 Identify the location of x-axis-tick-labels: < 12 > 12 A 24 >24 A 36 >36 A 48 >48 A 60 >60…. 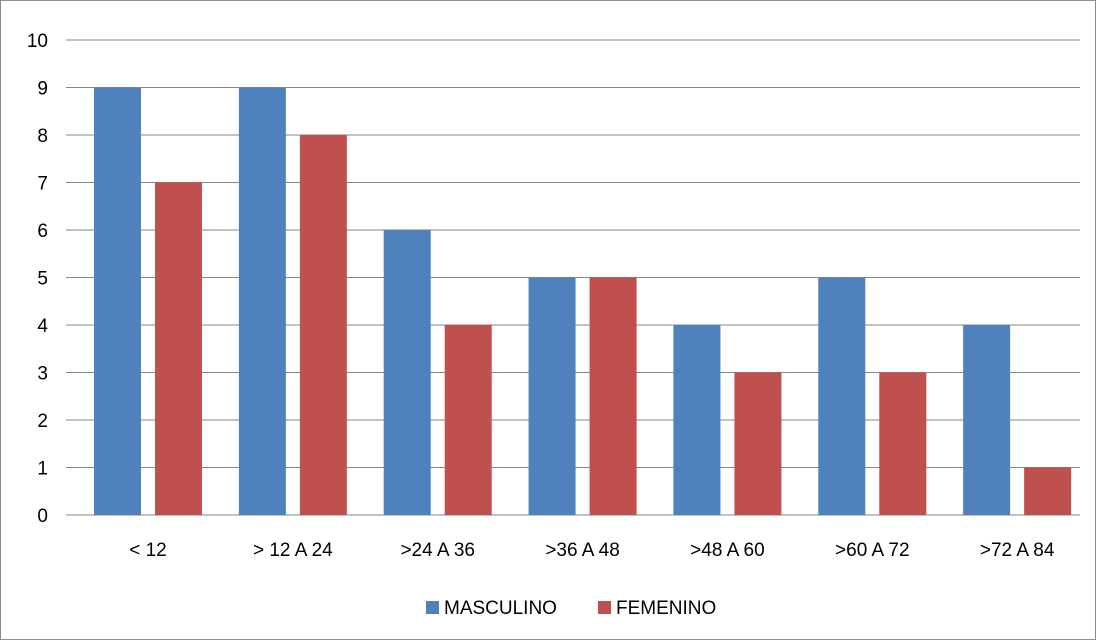
(592, 550).